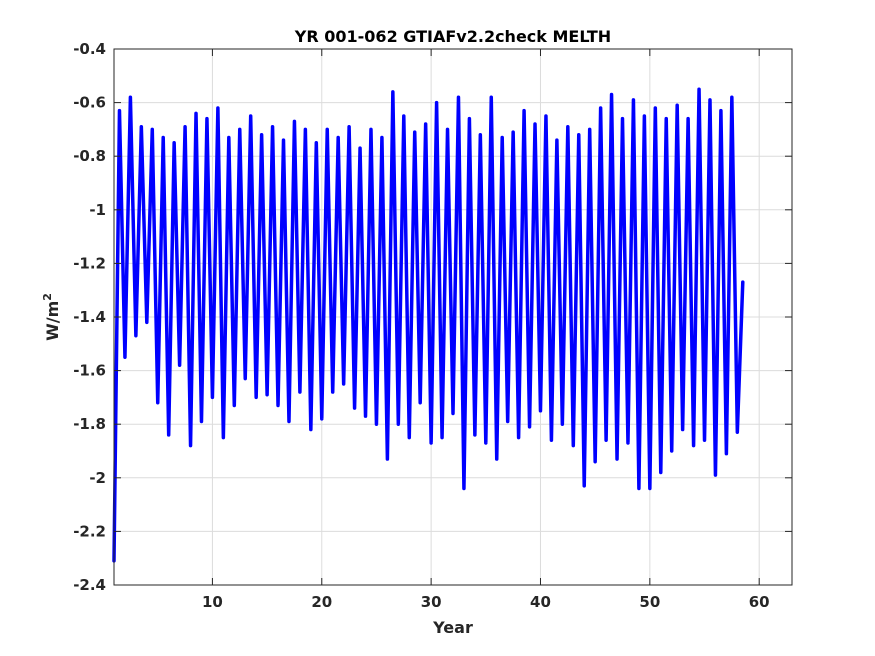 This screenshot has width=875, height=656. Describe the element at coordinates (89, 103) in the screenshot. I see `y-tick-label: -0.6` at that location.